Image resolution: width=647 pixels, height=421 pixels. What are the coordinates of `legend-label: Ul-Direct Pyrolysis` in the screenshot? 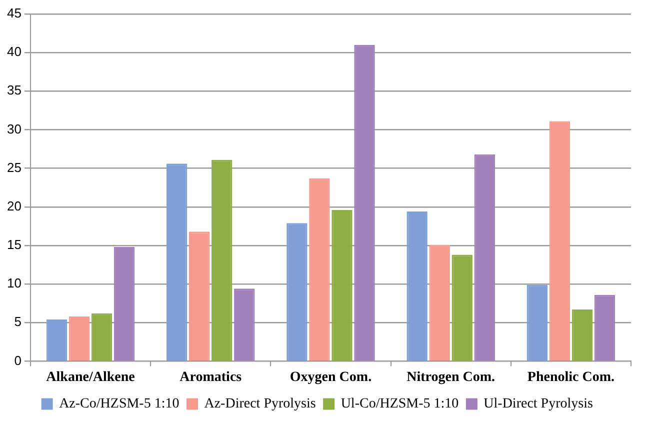 It's located at (538, 404).